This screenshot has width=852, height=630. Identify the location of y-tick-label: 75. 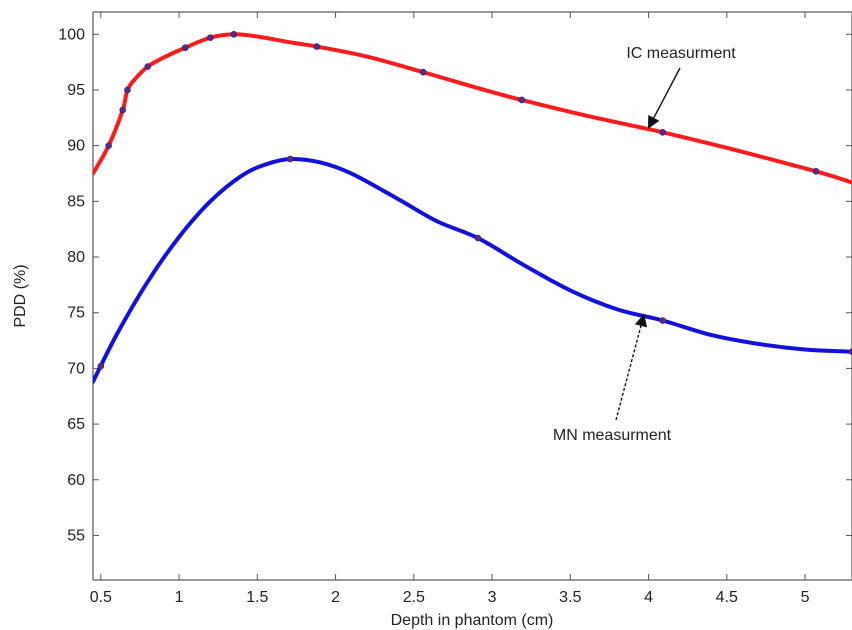
(76, 313).